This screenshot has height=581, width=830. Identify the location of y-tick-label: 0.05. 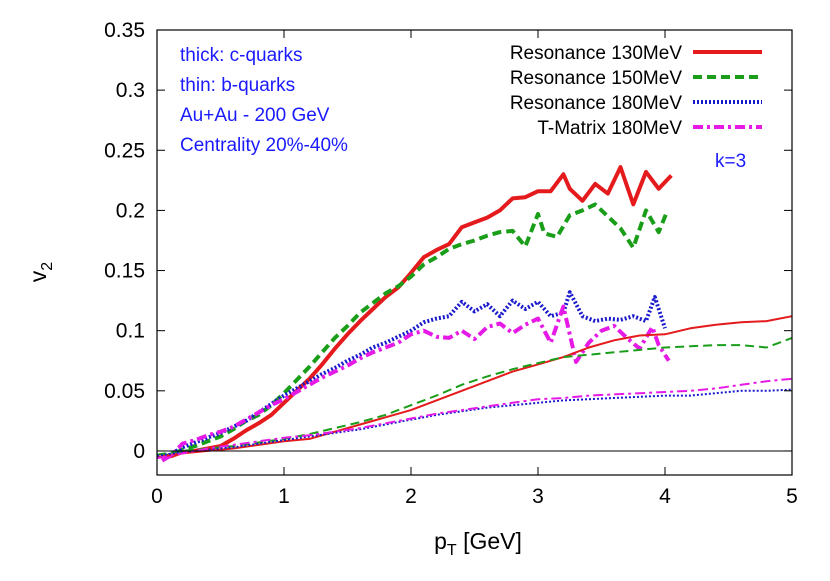
(124, 391).